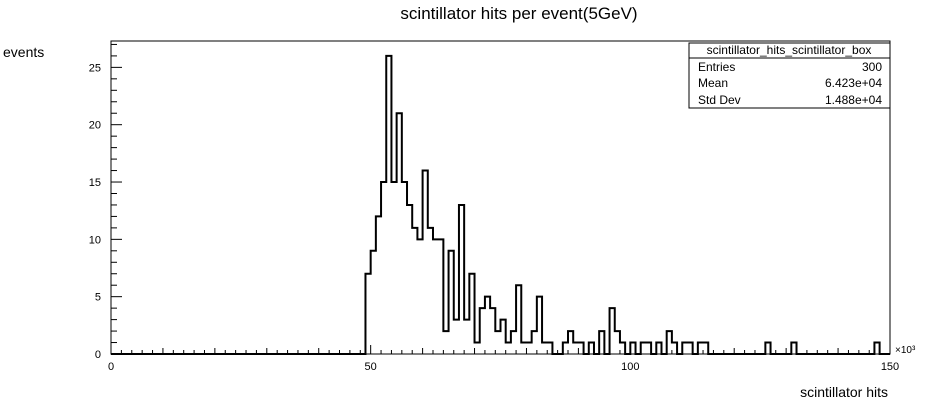 Image resolution: width=926 pixels, height=404 pixels. I want to click on y-tick-label: 5, so click(98, 298).